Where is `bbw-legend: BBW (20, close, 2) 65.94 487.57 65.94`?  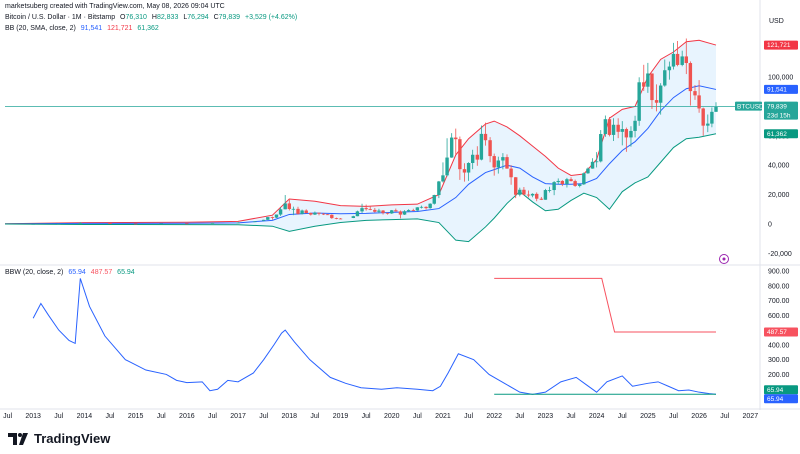 bbw-legend: BBW (20, close, 2) 65.94 487.57 65.94 is located at coordinates (71, 272).